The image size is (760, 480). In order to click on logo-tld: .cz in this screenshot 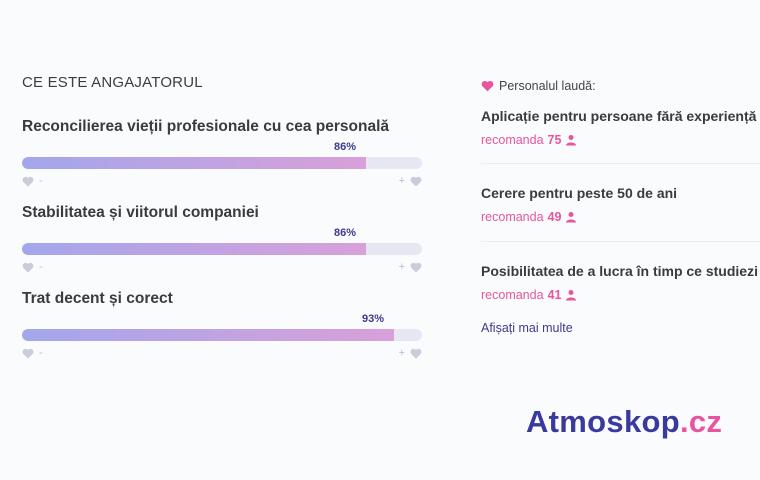, I will do `click(701, 421)`.